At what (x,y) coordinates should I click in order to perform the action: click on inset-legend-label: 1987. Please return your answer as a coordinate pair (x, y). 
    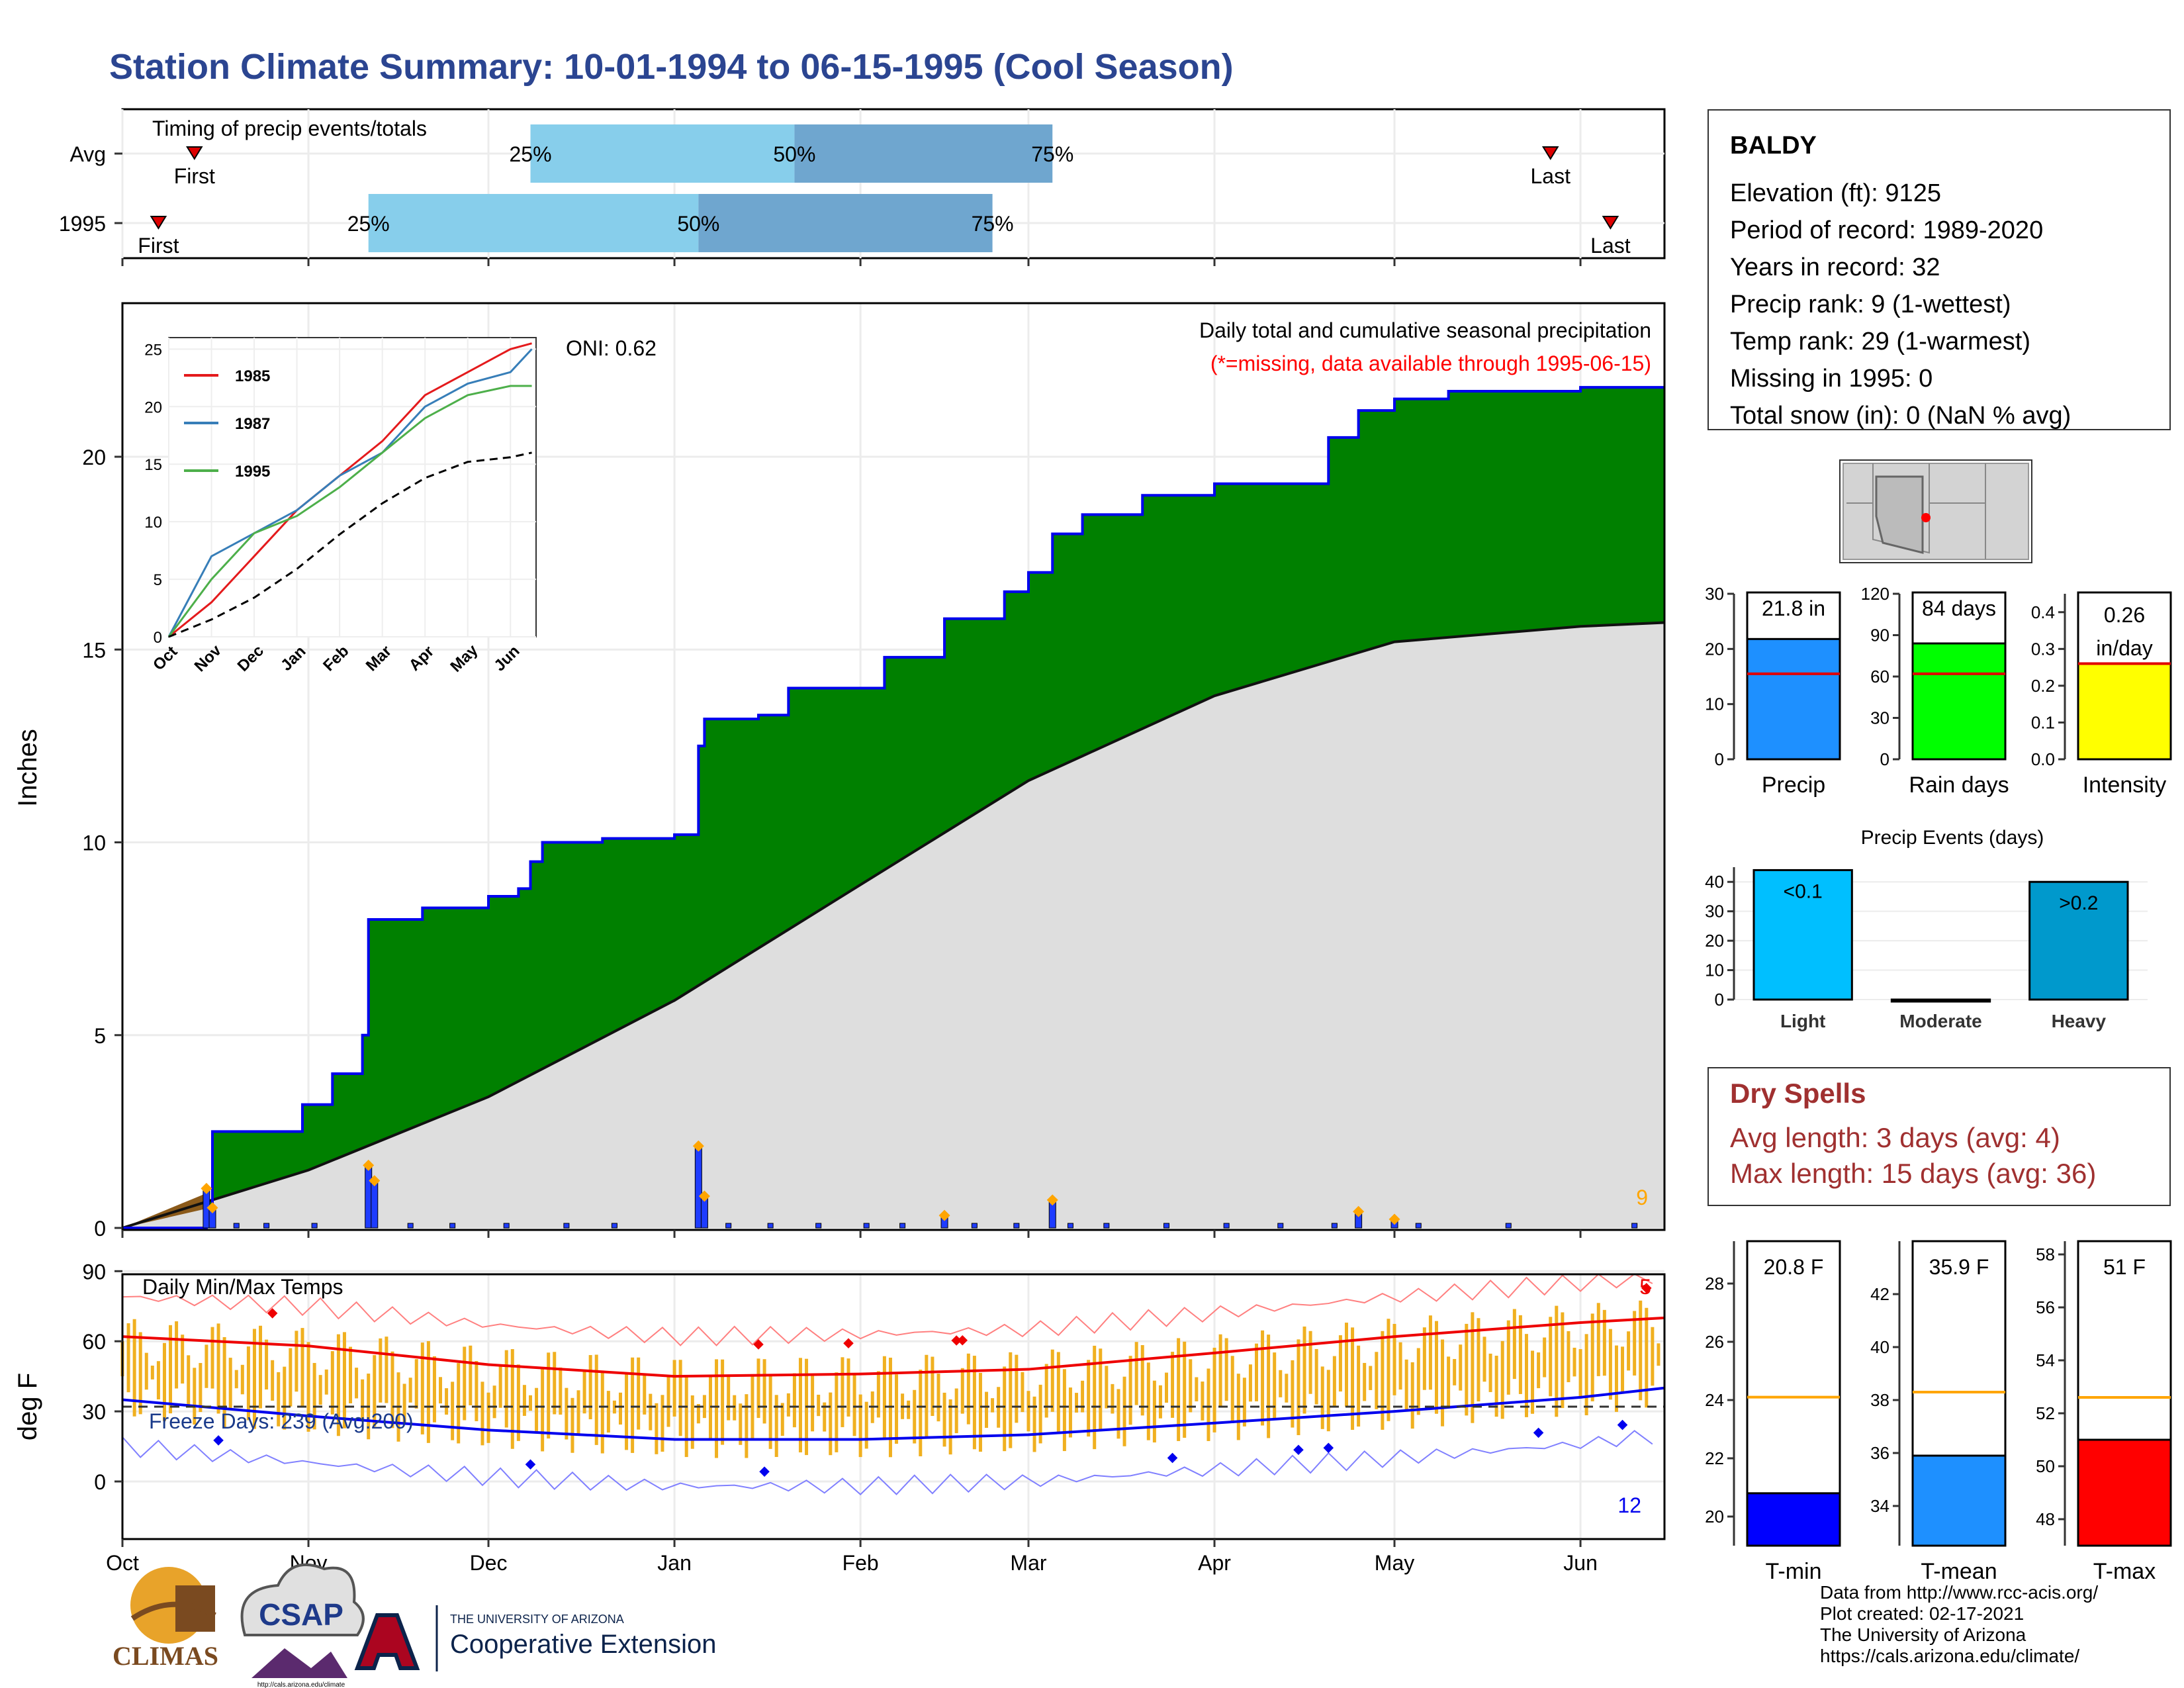
    Looking at the image, I should click on (252, 424).